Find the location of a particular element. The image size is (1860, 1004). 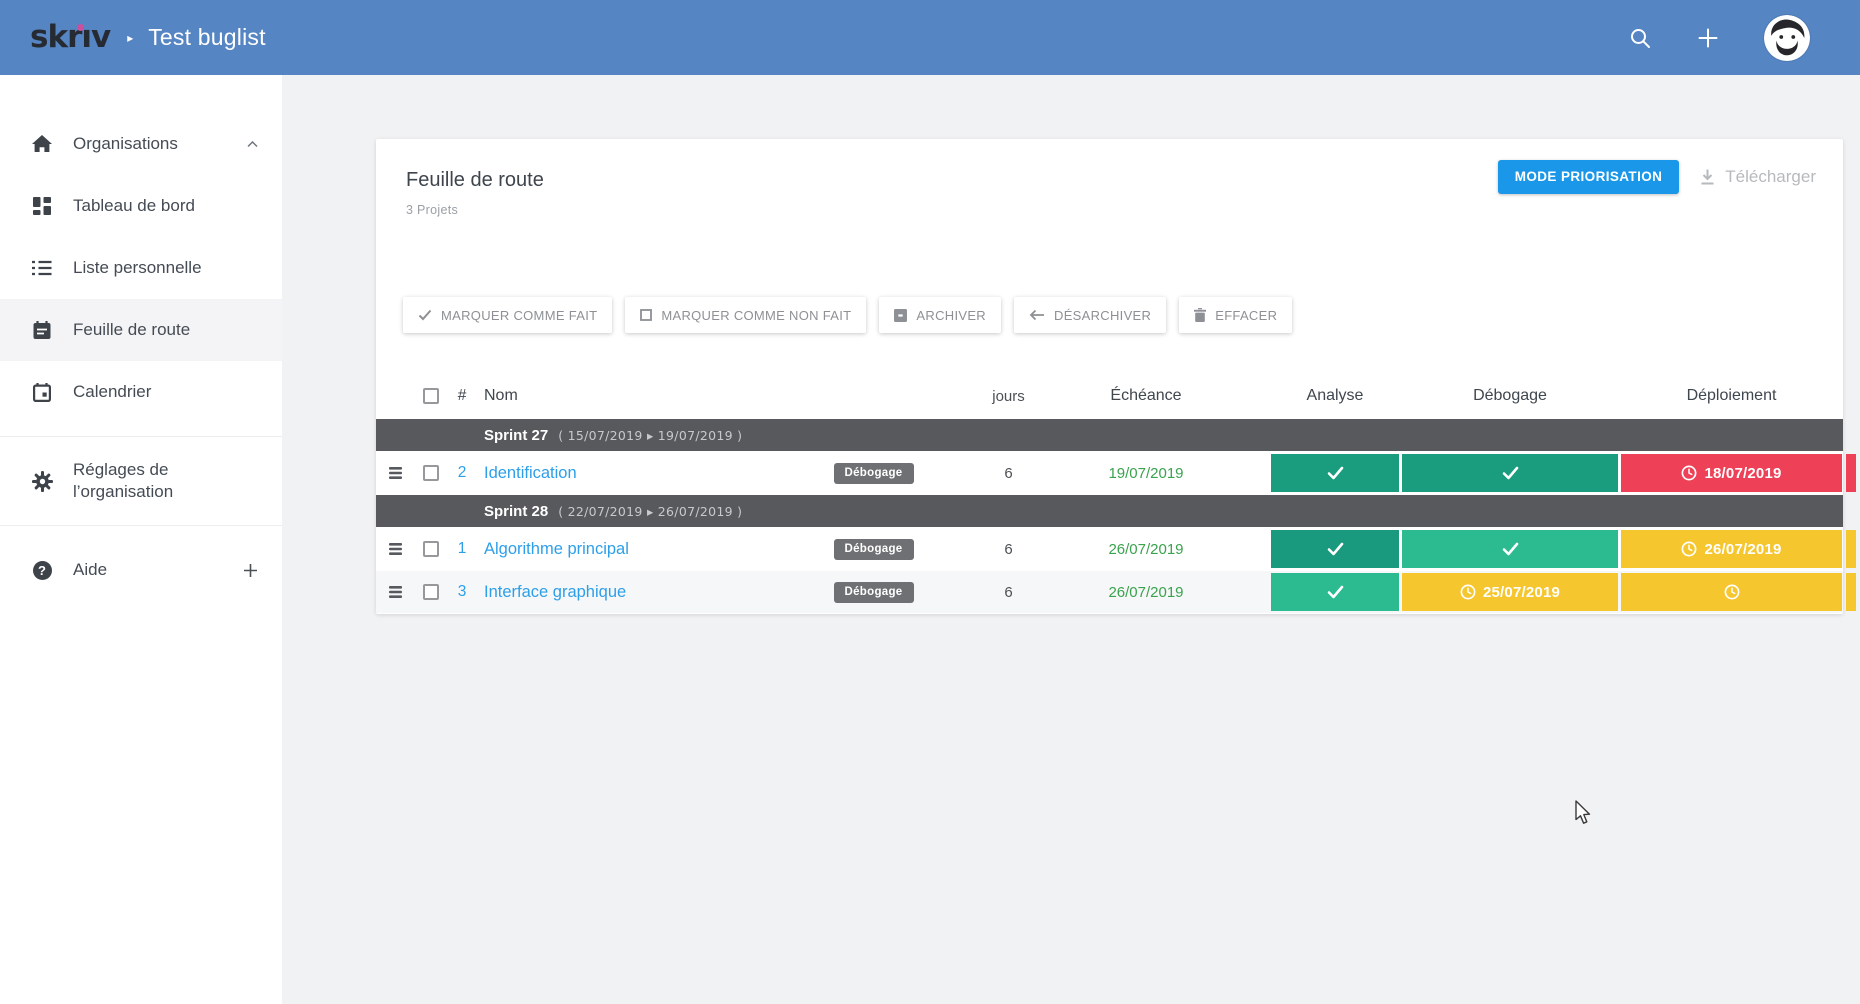

sidebar-item-label: Réglages de l’organisation is located at coordinates (123, 480).